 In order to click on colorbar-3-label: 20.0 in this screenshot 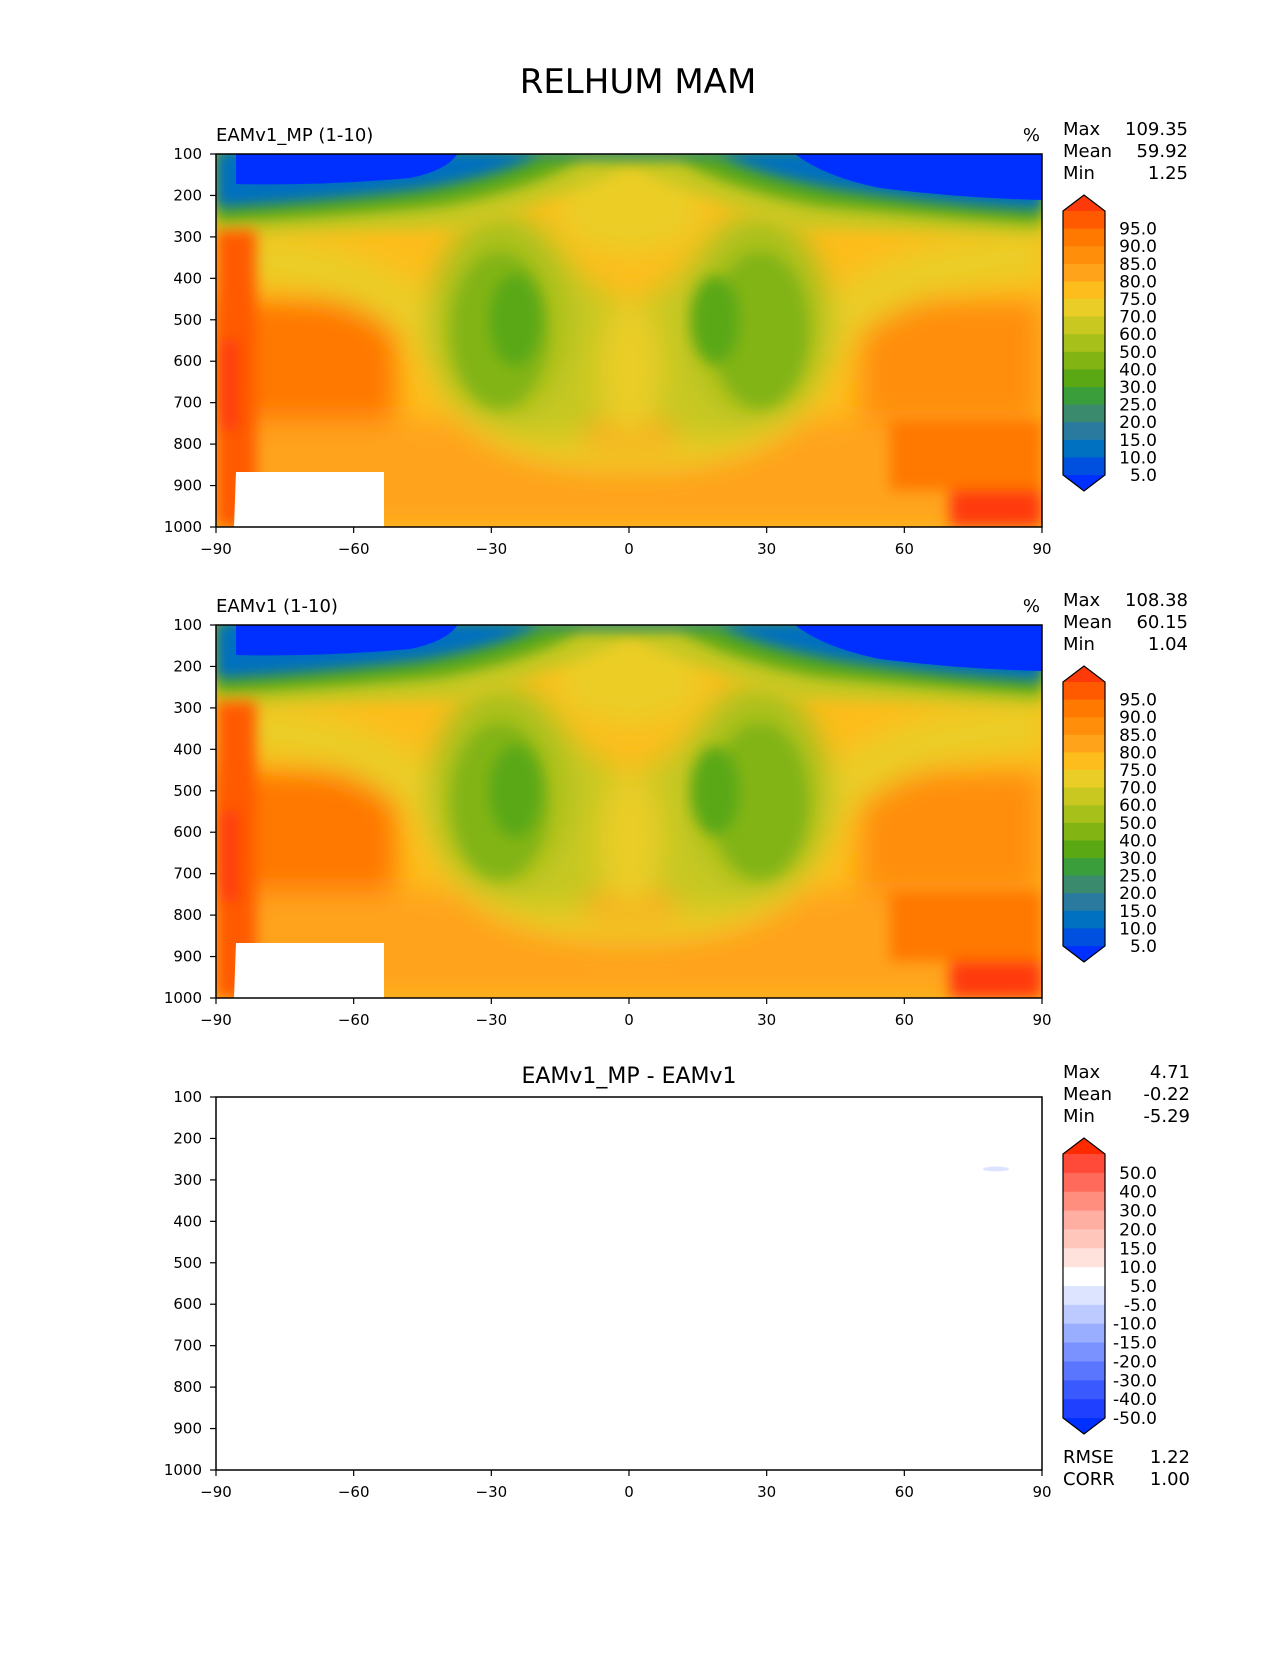, I will do `click(1138, 1230)`.